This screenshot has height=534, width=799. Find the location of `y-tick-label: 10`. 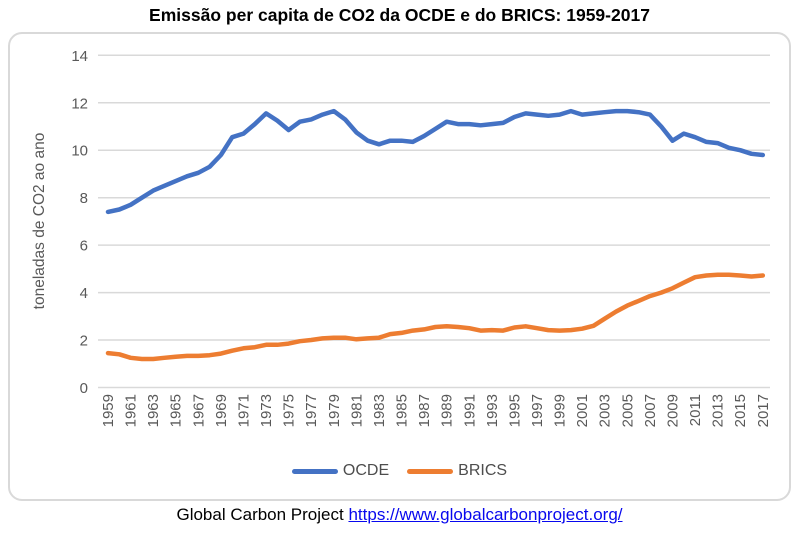

y-tick-label: 10 is located at coordinates (79, 151).